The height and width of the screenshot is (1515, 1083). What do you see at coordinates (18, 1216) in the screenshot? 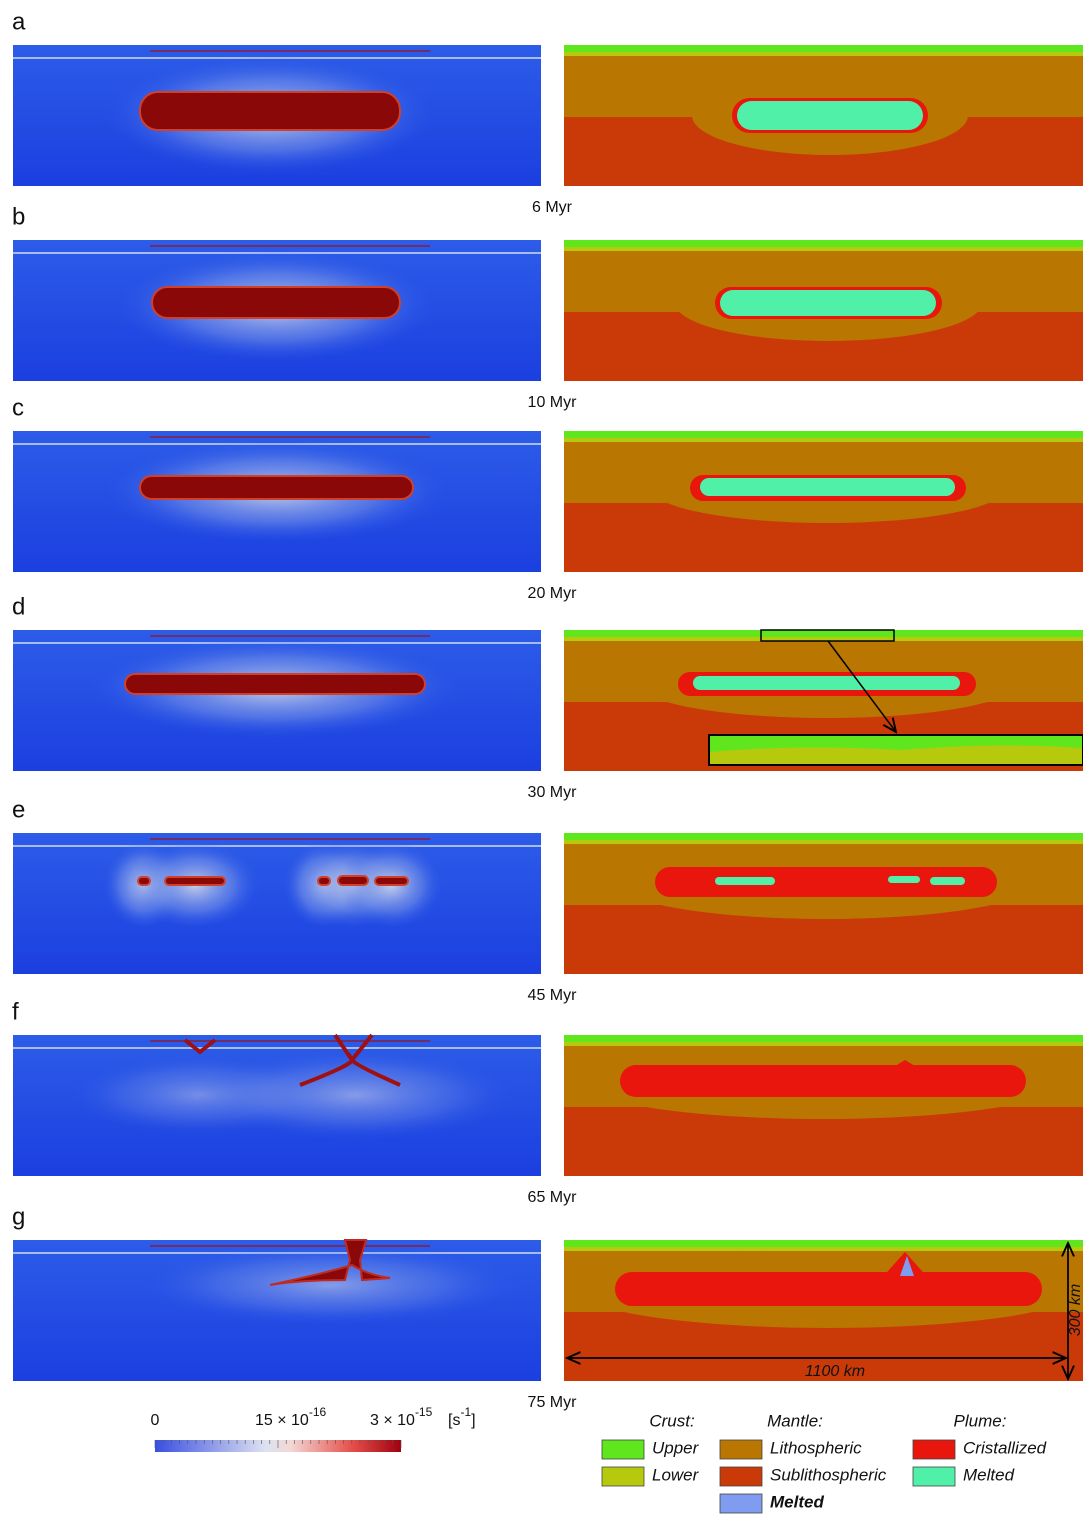
I see `panel-letter: g` at bounding box center [18, 1216].